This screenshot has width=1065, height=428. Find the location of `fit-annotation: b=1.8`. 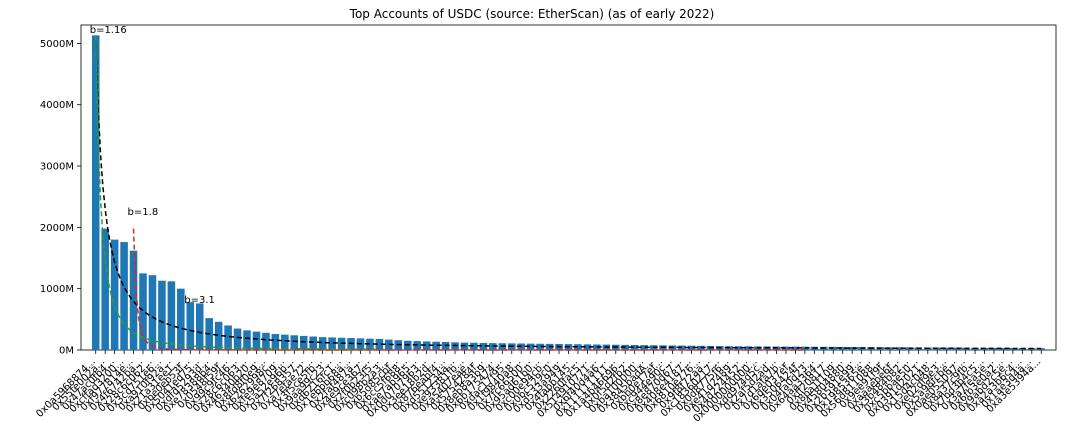

fit-annotation: b=1.8 is located at coordinates (143, 212).